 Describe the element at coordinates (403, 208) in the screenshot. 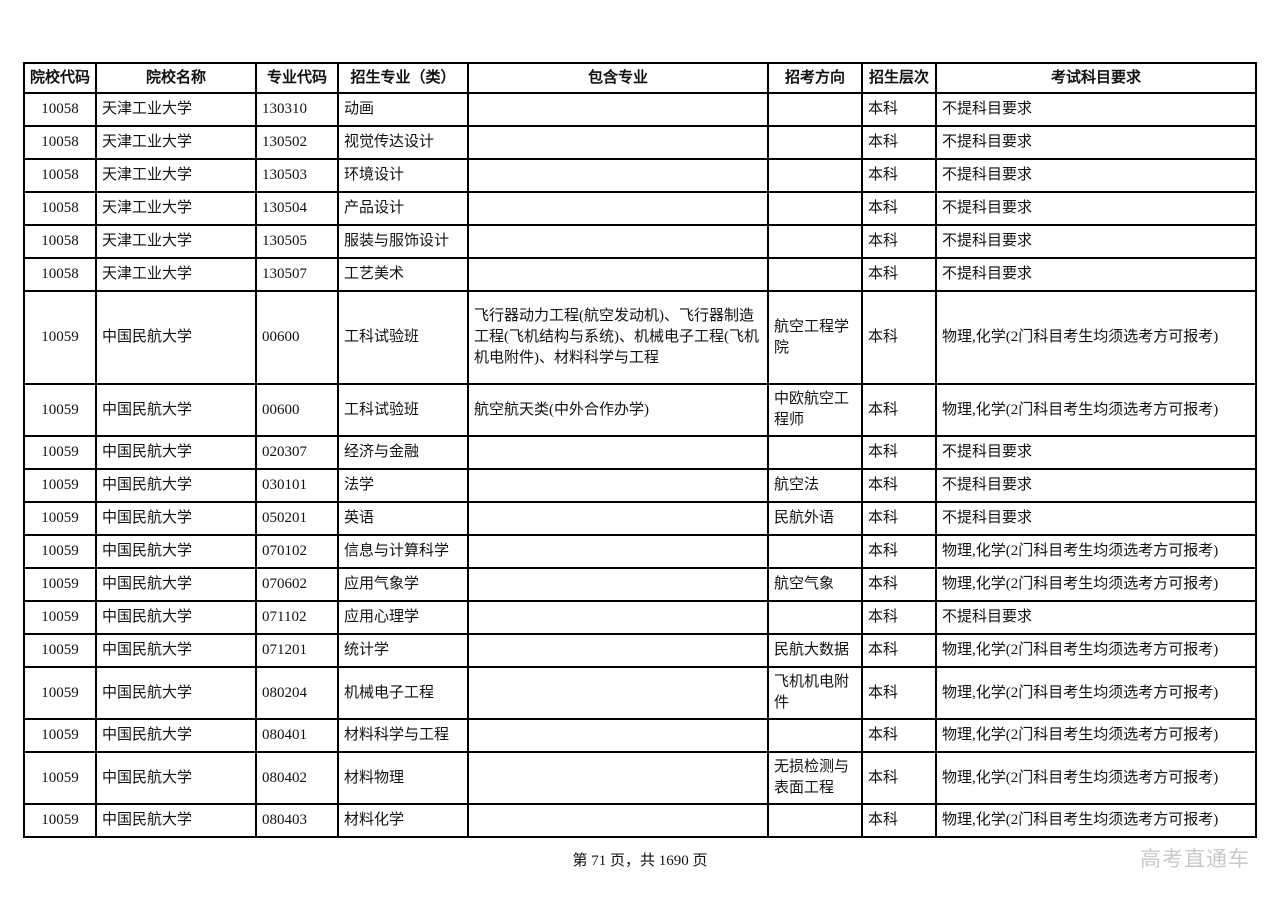

I see `table-cell: 产品设计` at that location.